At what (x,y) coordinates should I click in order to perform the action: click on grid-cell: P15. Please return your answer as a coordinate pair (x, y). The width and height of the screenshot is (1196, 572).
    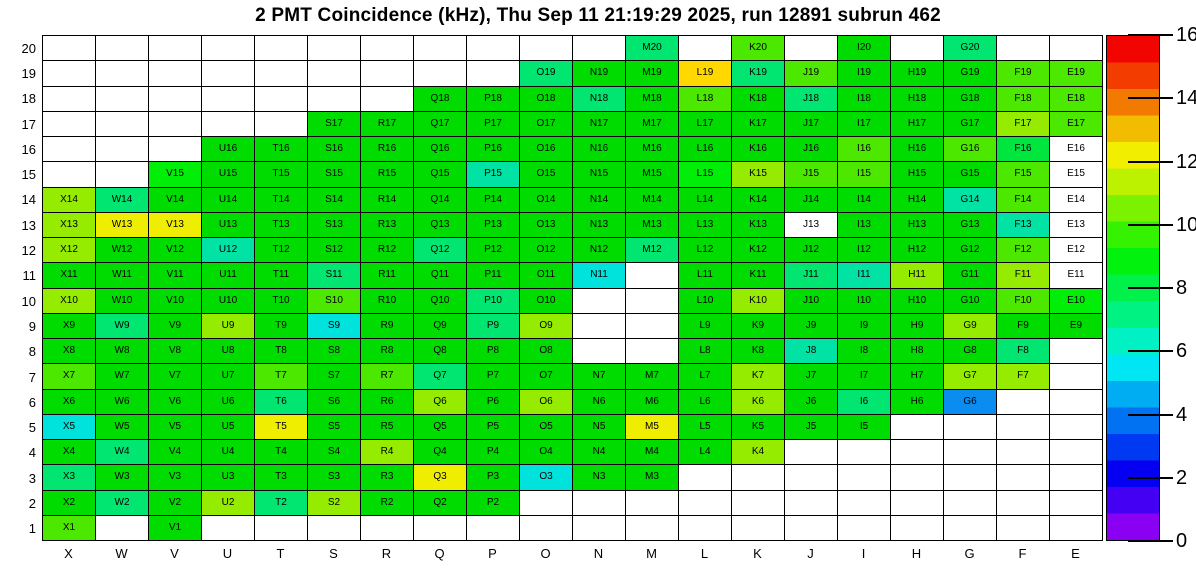
    Looking at the image, I should click on (493, 175).